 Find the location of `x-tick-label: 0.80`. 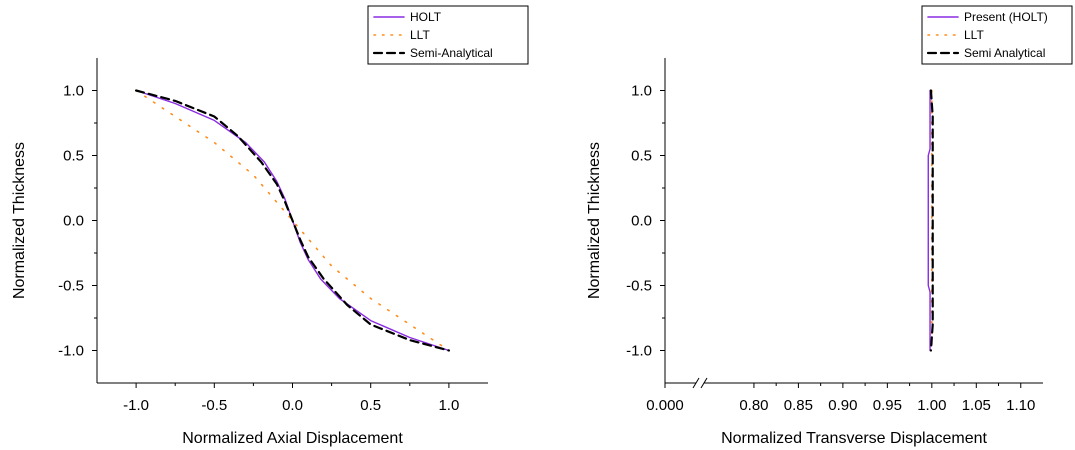

x-tick-label: 0.80 is located at coordinates (753, 405).